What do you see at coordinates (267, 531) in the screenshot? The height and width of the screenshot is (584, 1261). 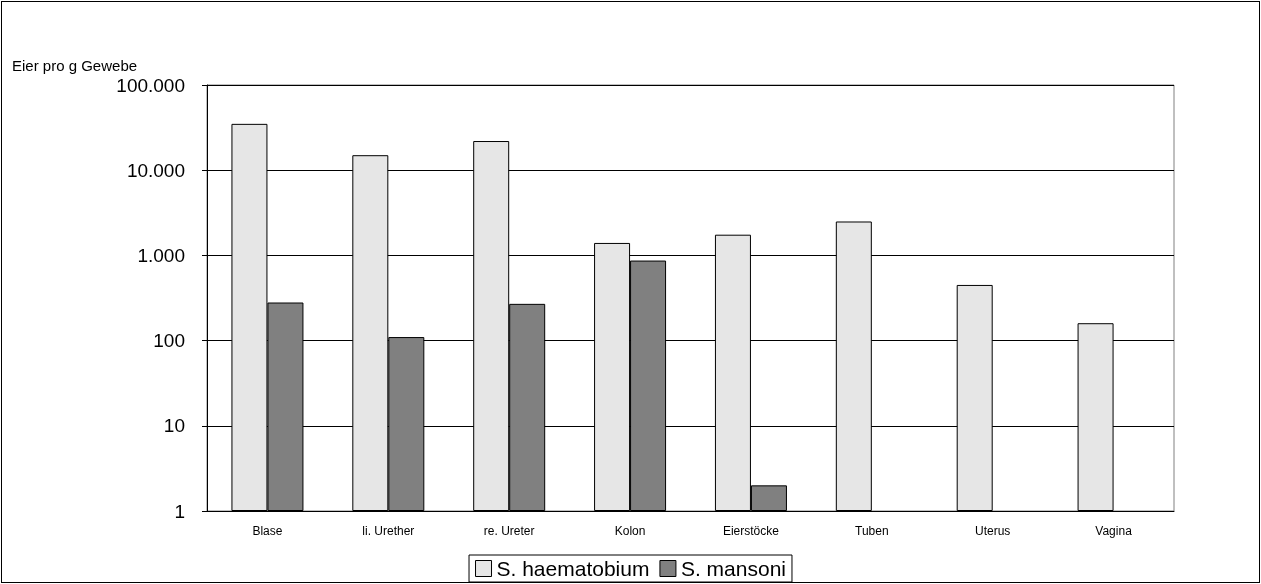 I see `x-tick-label: Blase` at bounding box center [267, 531].